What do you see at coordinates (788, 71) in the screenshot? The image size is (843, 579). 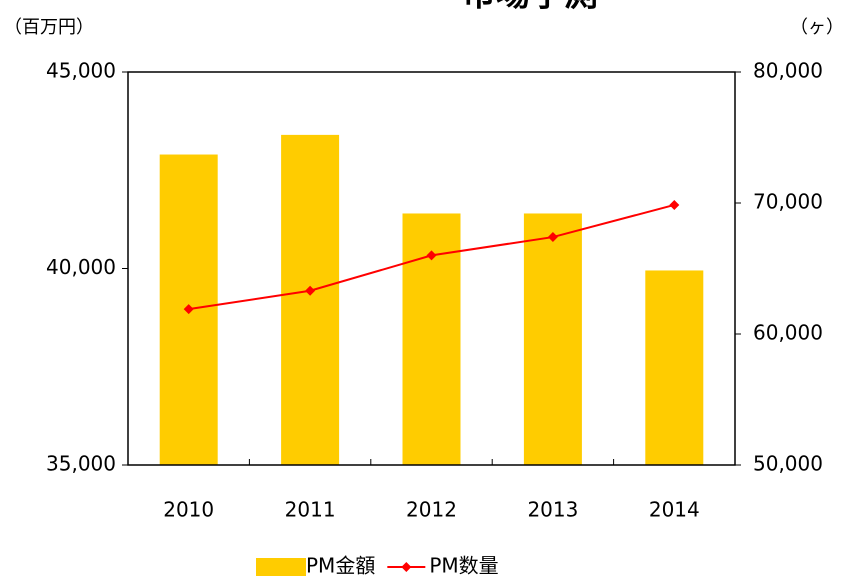 I see `y2-tick-label: 80,000` at bounding box center [788, 71].